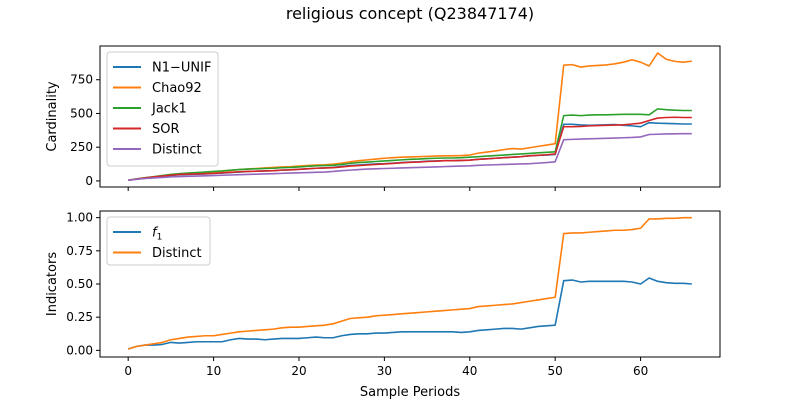 The width and height of the screenshot is (800, 400). Describe the element at coordinates (409, 313) in the screenshot. I see `series-line-f1` at that location.